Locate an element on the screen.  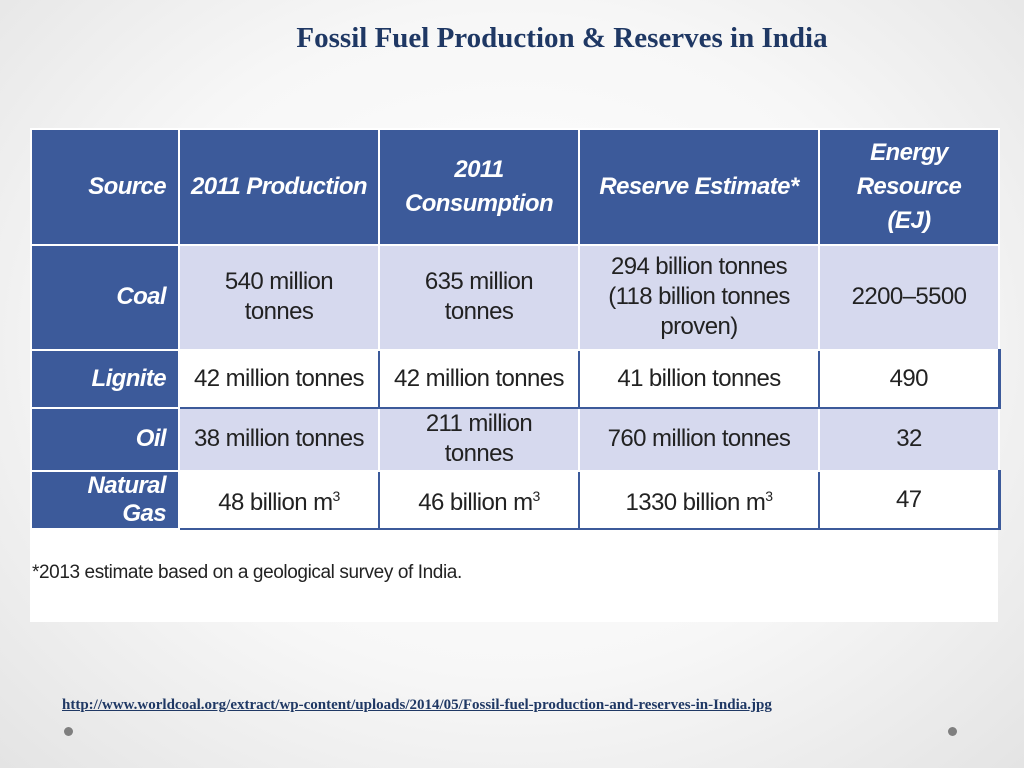
cell-coal-consumption: 635 million tonnes is located at coordinates (479, 297).